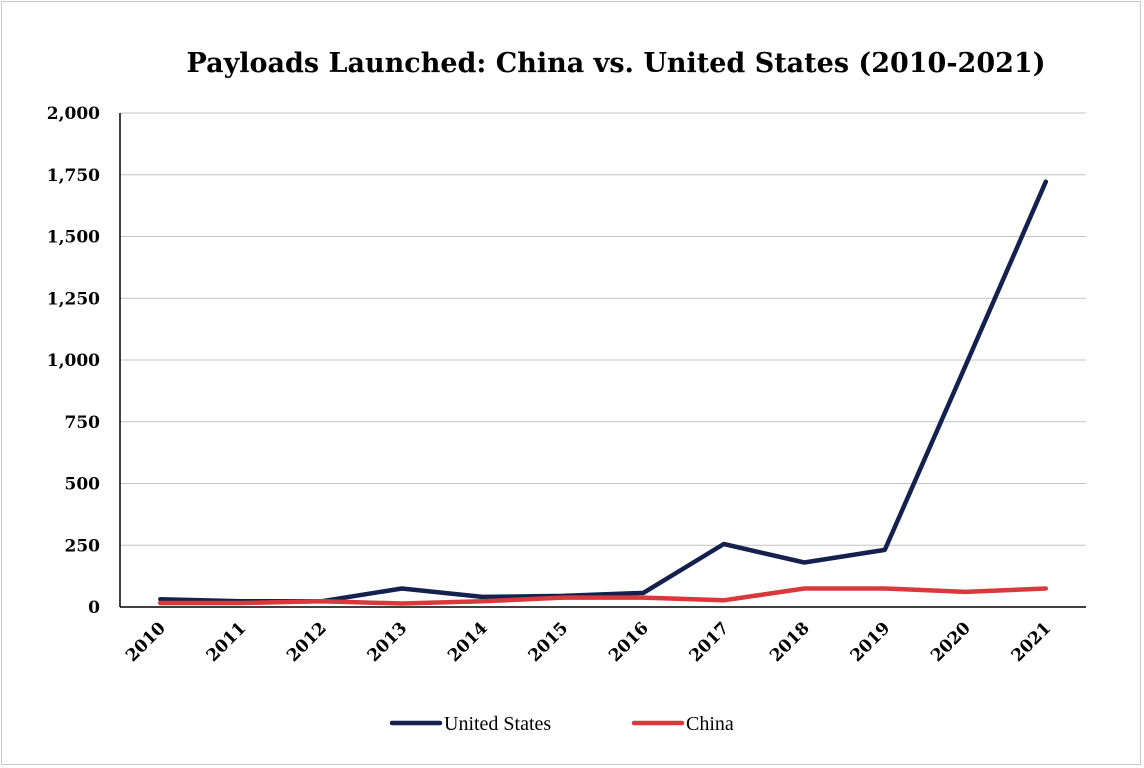 This screenshot has width=1144, height=768. What do you see at coordinates (307, 642) in the screenshot?
I see `x-tick-label: 2012` at bounding box center [307, 642].